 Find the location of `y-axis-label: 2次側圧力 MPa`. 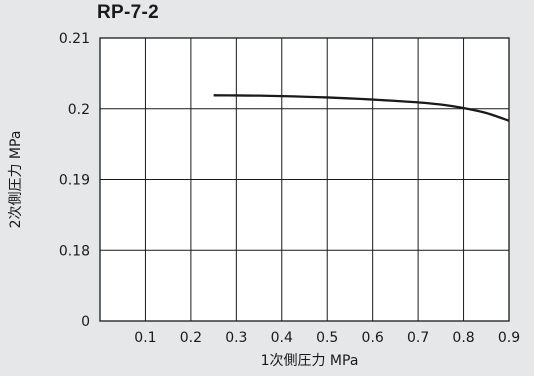

y-axis-label: 2次側圧力 MPa is located at coordinates (16, 180).